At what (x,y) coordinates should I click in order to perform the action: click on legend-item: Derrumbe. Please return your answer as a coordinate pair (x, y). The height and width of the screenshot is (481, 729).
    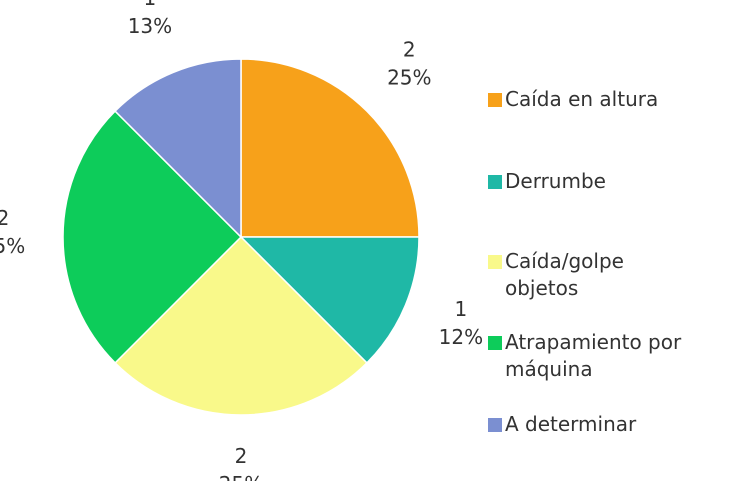
    Looking at the image, I should click on (603, 181).